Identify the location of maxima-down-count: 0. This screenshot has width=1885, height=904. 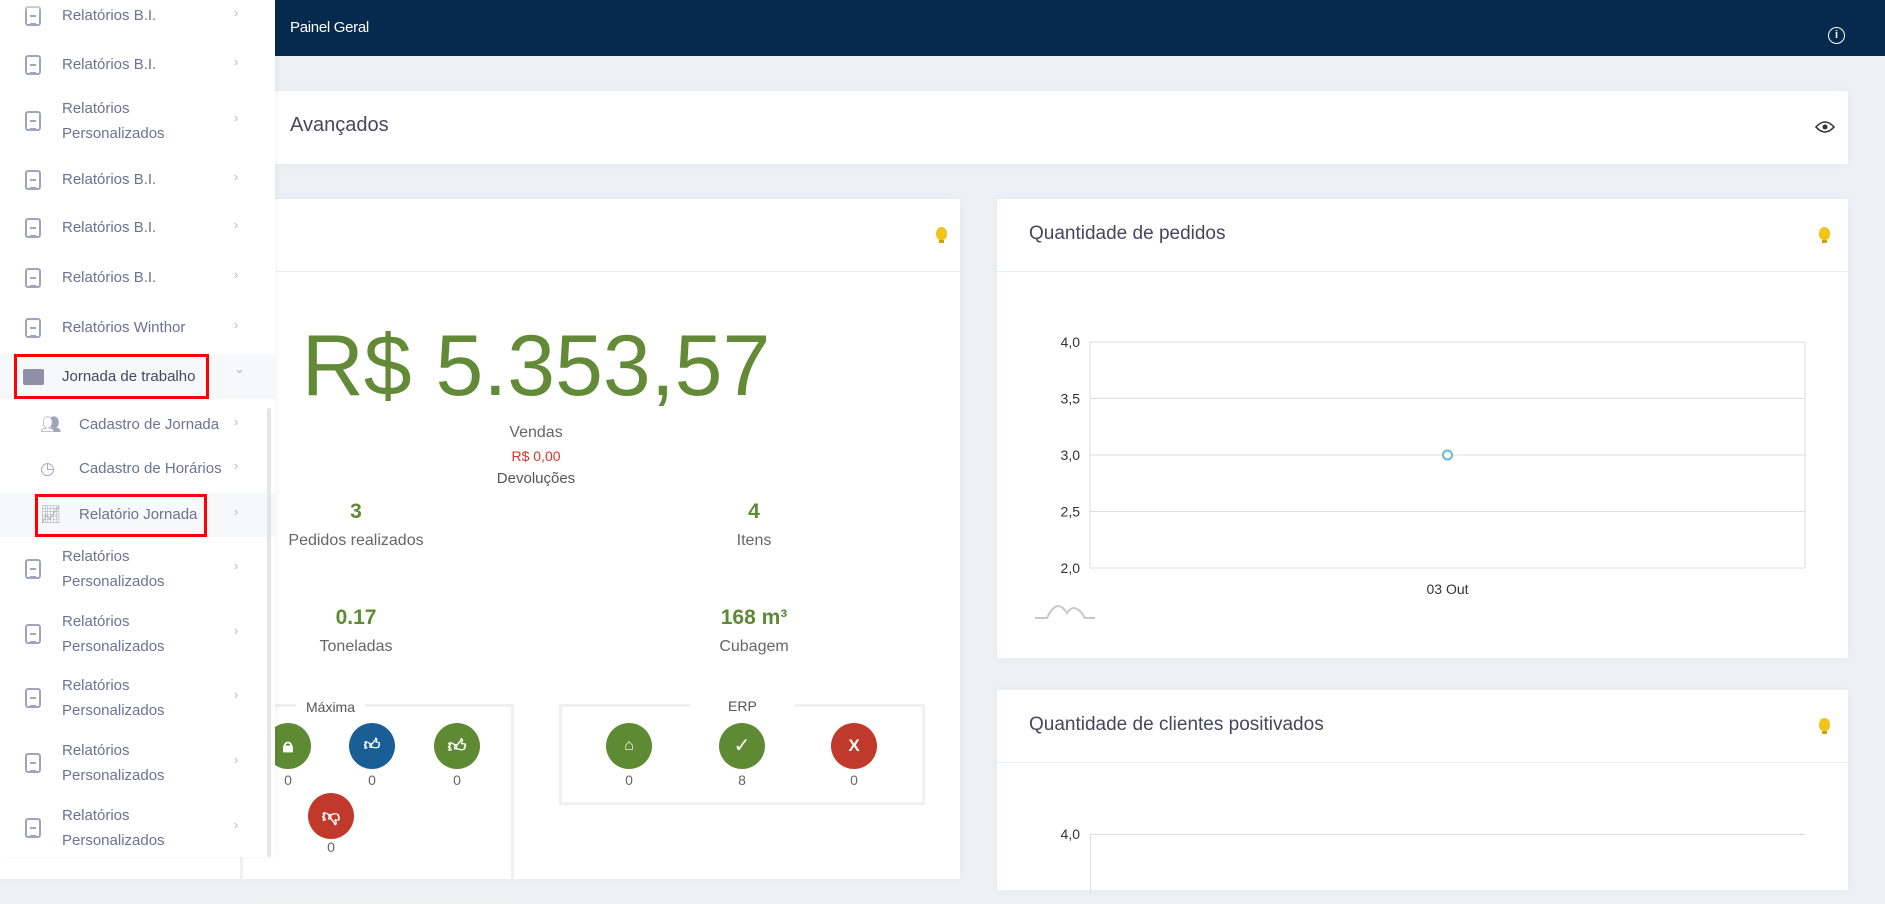
(331, 847).